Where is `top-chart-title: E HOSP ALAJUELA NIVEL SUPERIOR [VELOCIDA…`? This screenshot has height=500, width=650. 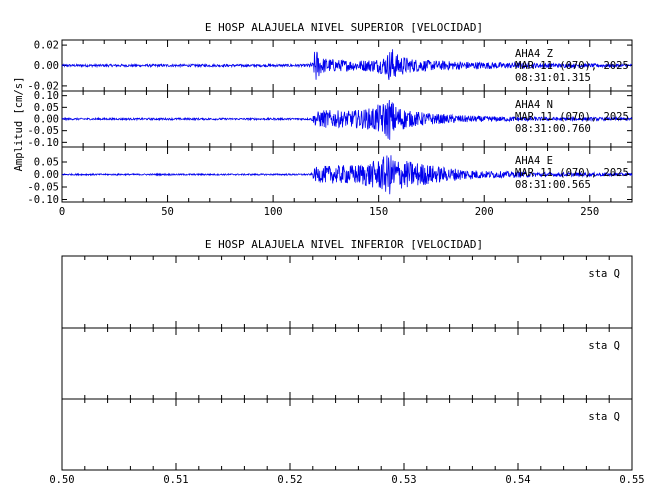 top-chart-title: E HOSP ALAJUELA NIVEL SUPERIOR [VELOCIDA… is located at coordinates (344, 27).